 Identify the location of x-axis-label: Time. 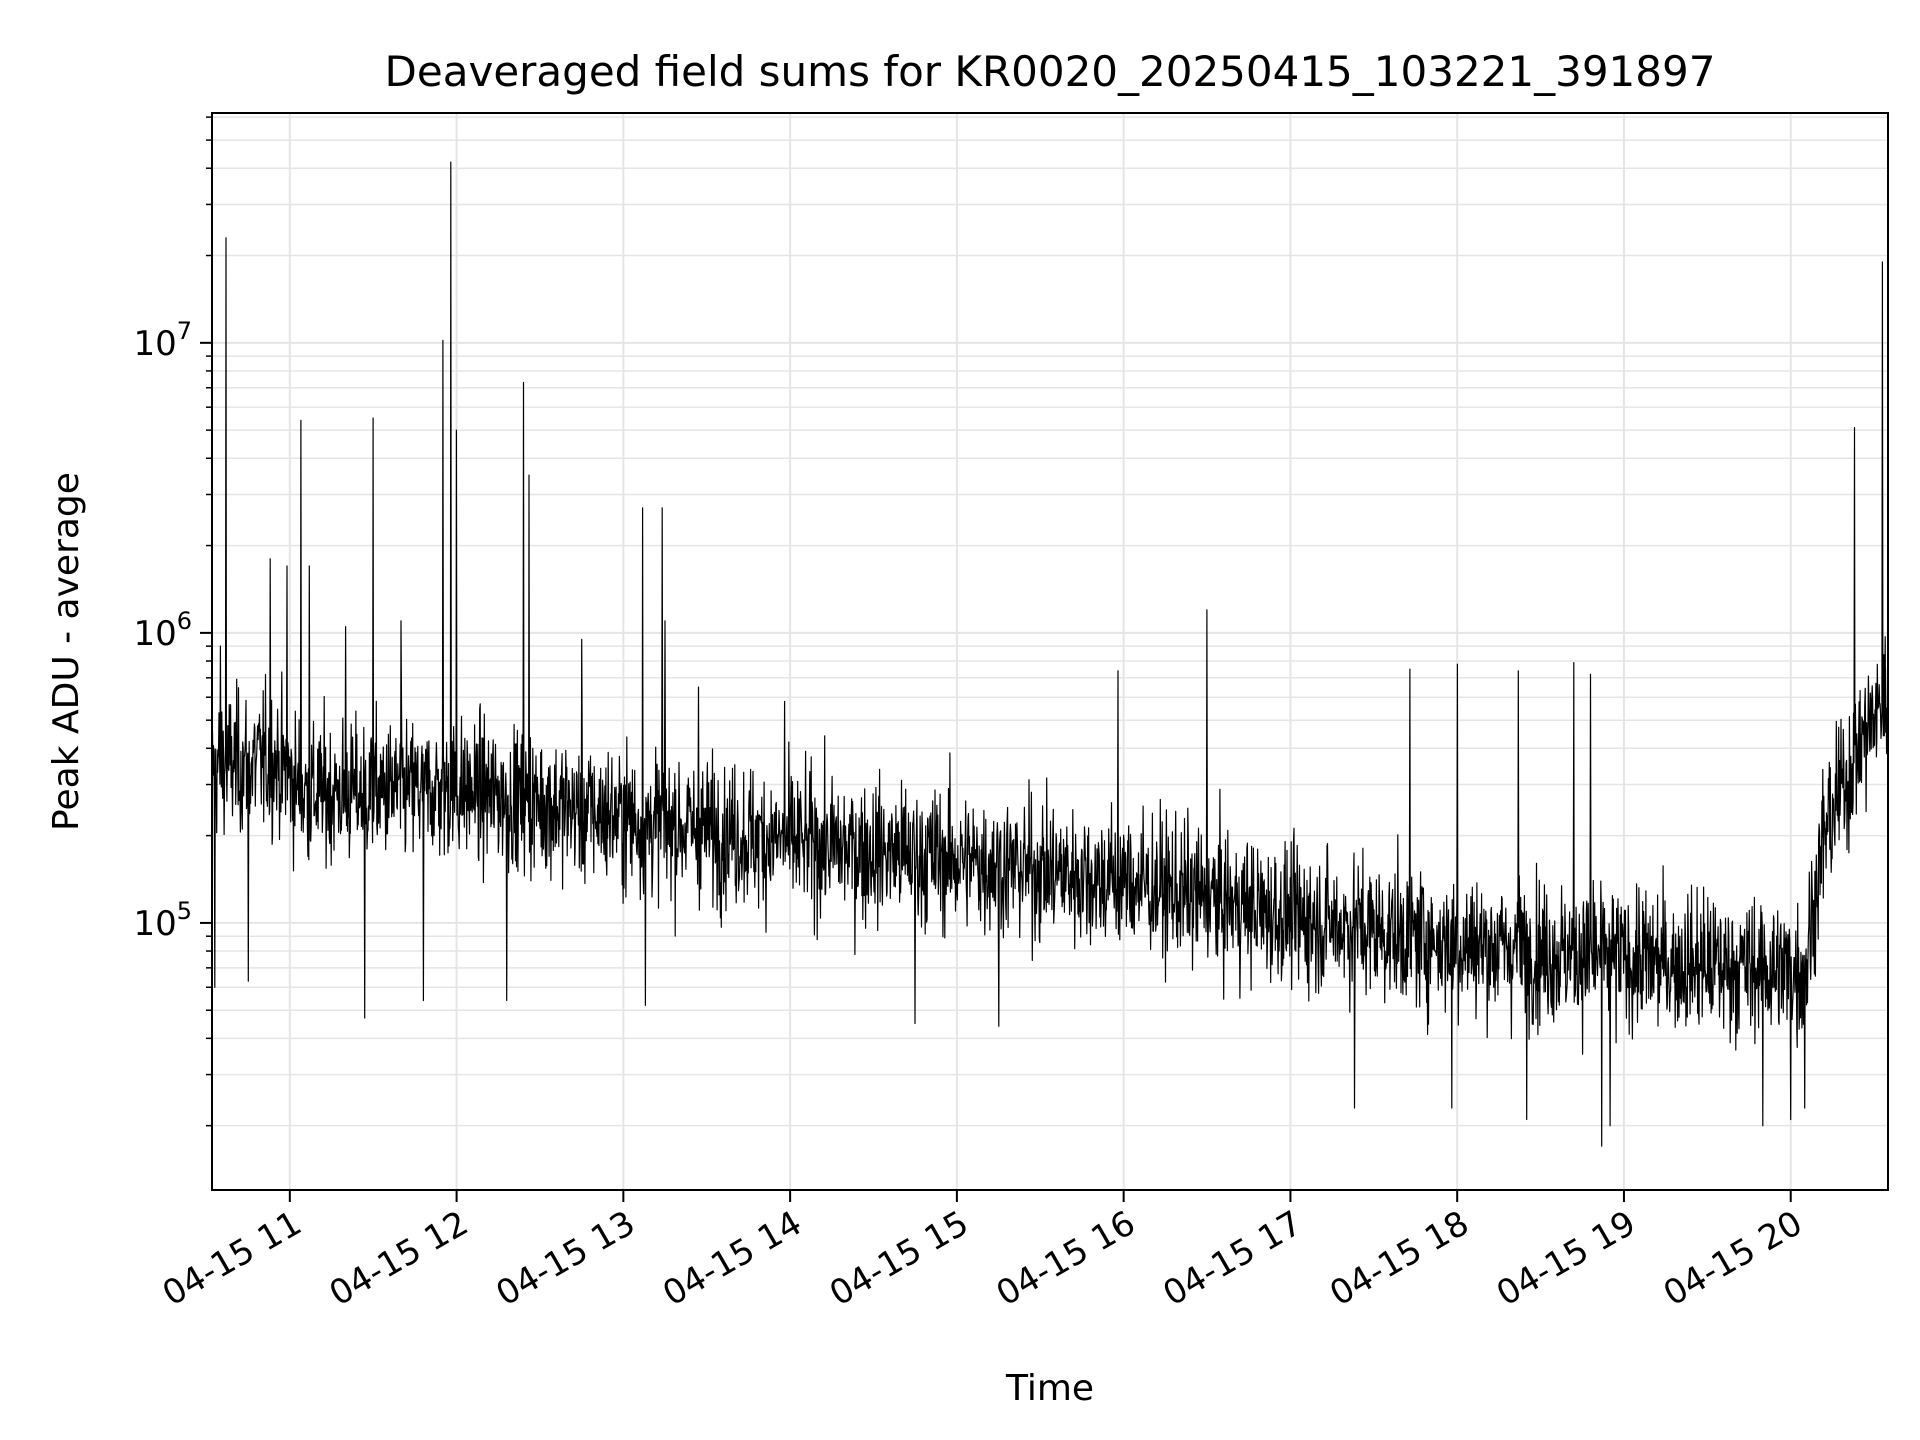
(1049, 1388).